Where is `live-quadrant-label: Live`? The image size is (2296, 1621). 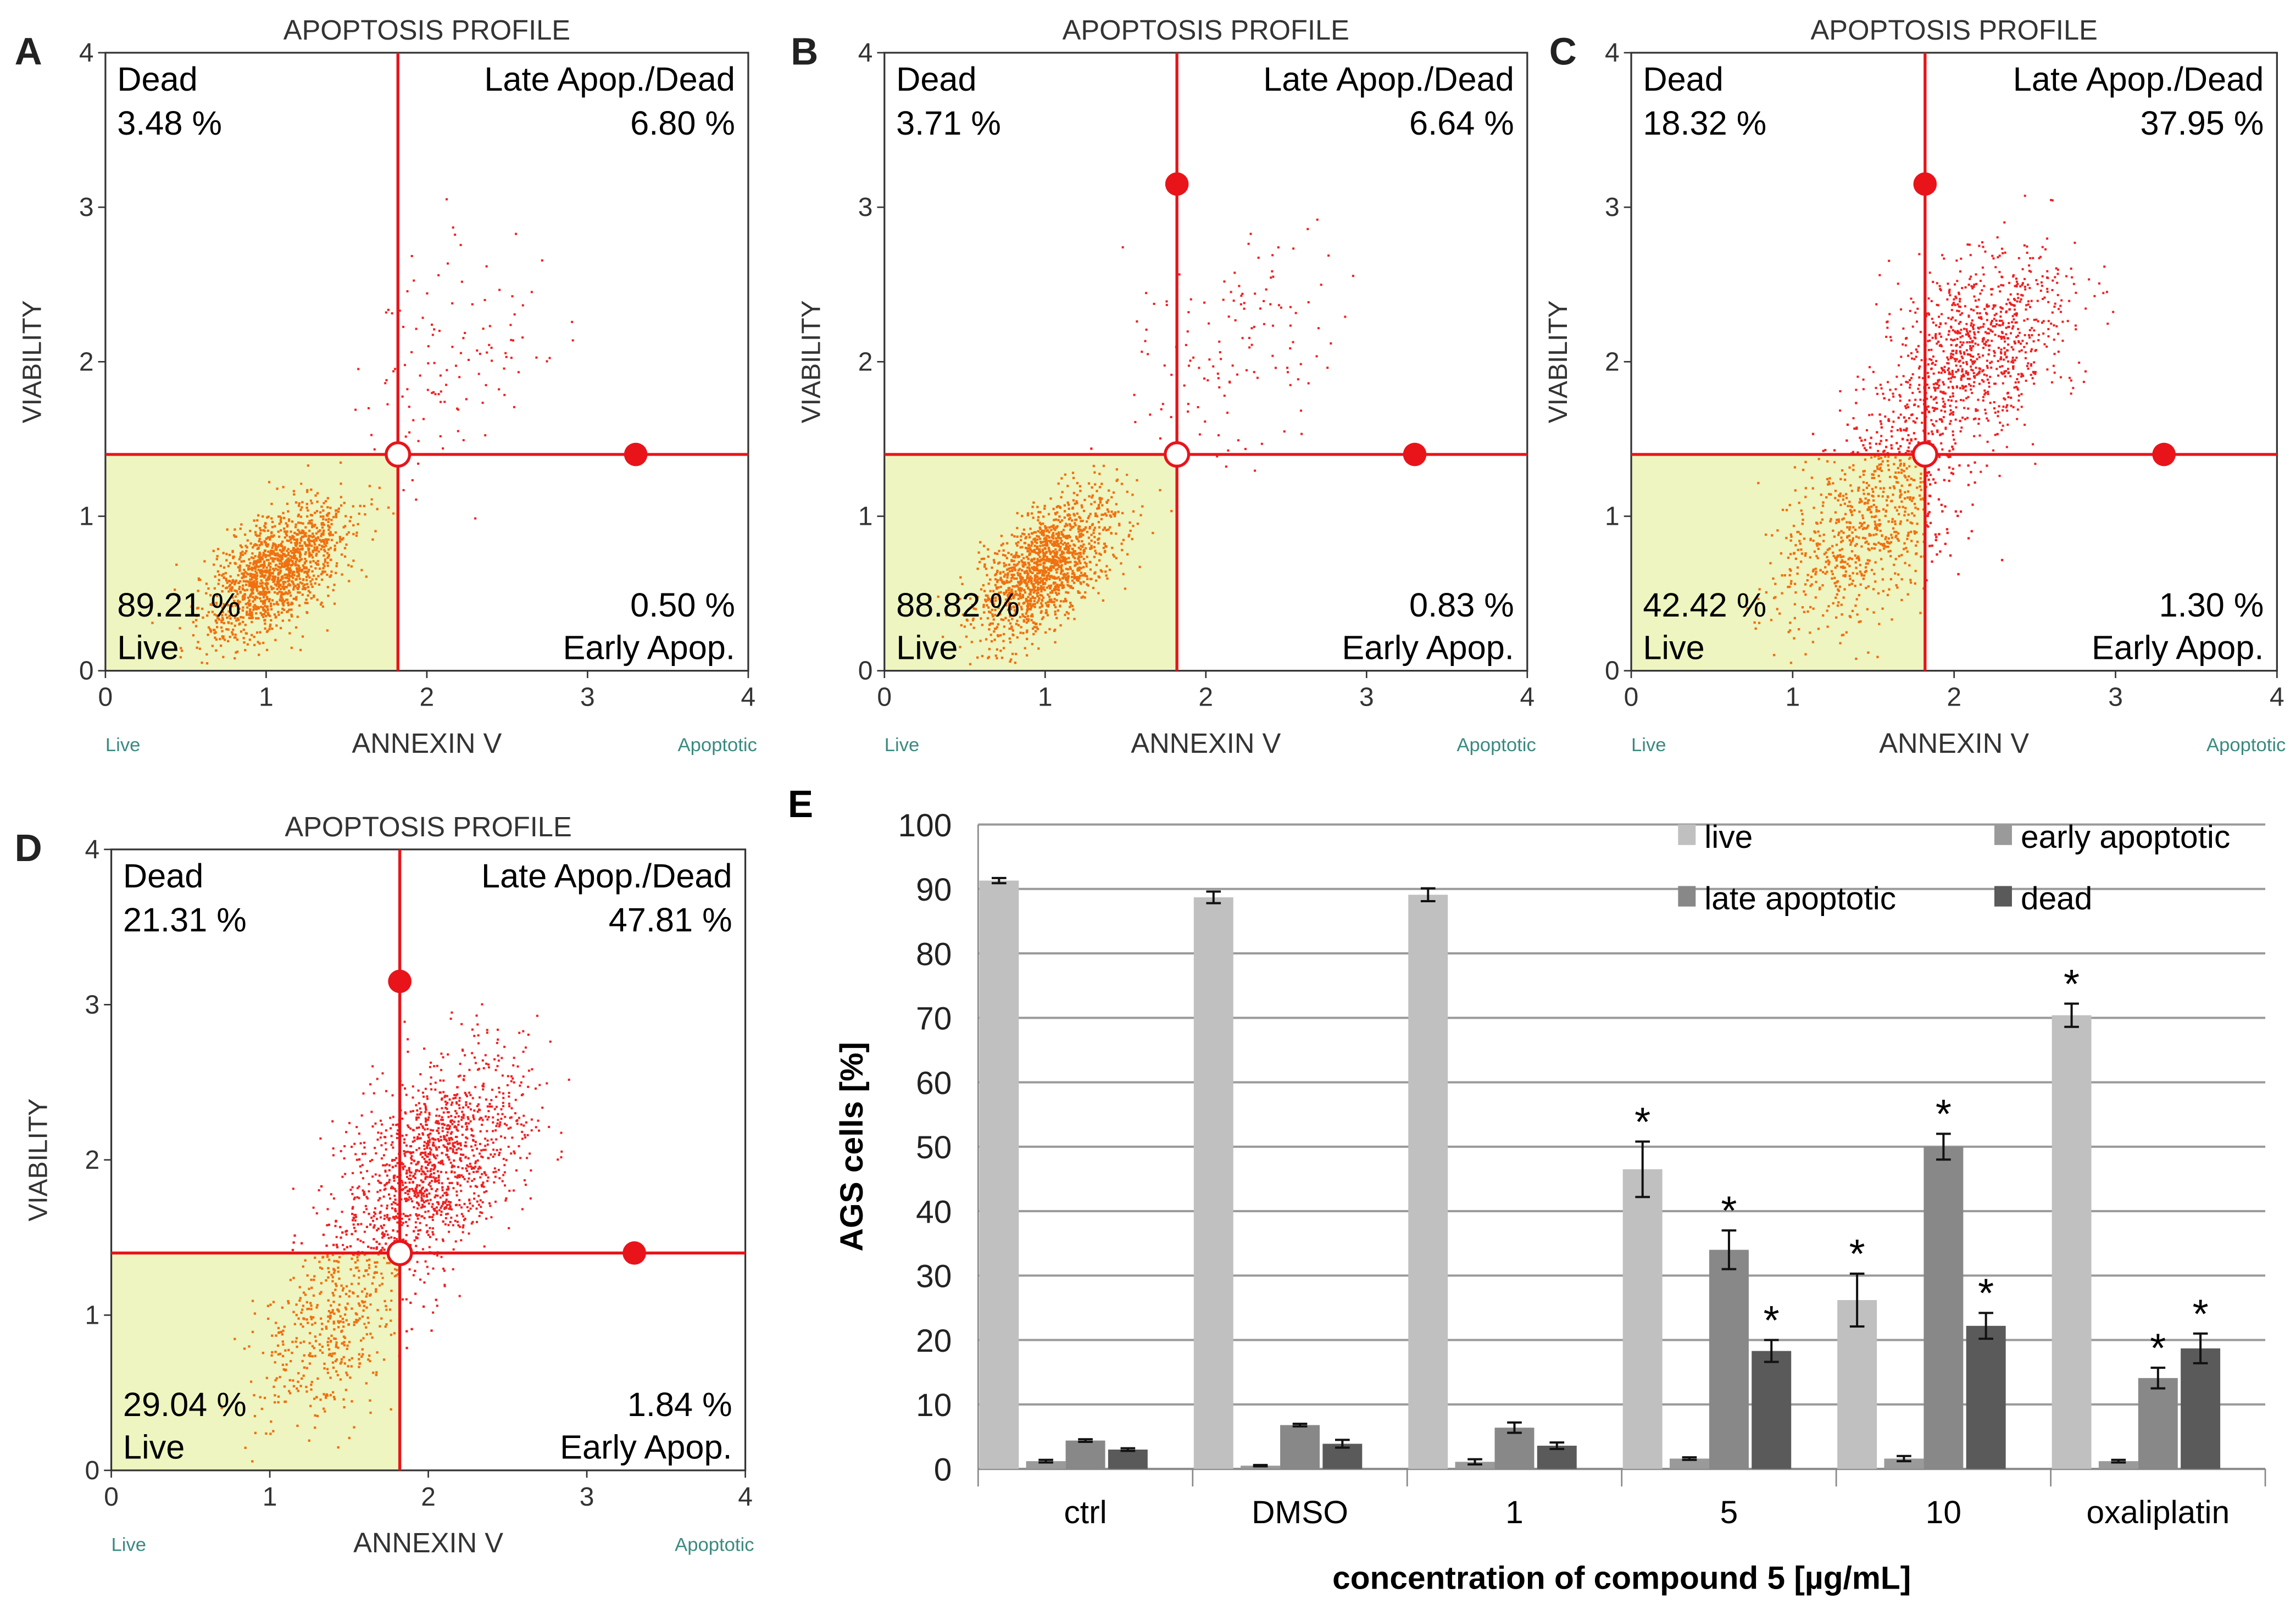
live-quadrant-label: Live is located at coordinates (927, 647).